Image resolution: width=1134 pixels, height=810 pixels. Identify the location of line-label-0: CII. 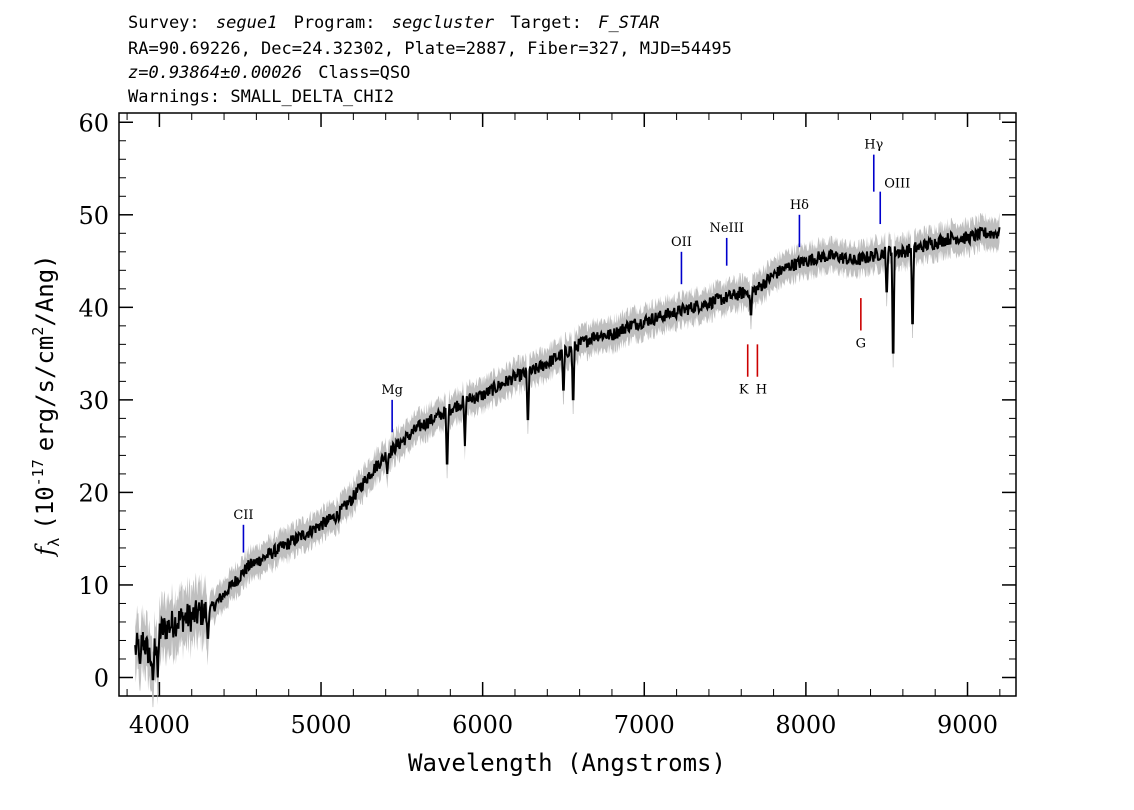
(243, 515).